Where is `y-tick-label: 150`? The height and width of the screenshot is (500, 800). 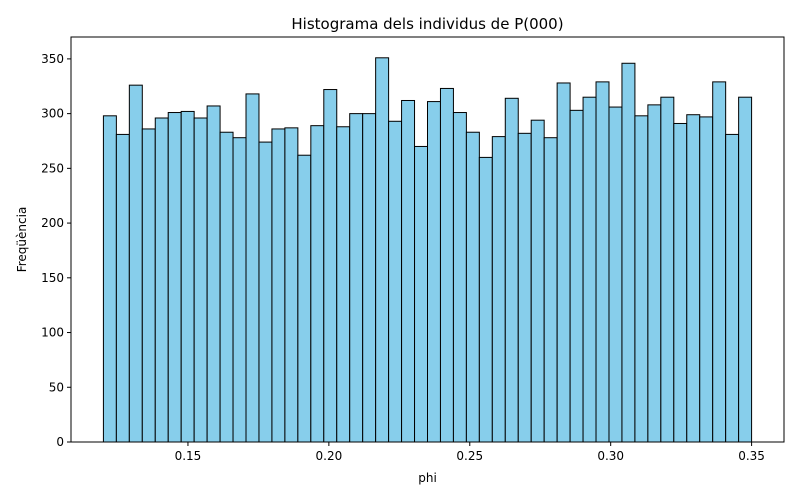 y-tick-label: 150 is located at coordinates (52, 278).